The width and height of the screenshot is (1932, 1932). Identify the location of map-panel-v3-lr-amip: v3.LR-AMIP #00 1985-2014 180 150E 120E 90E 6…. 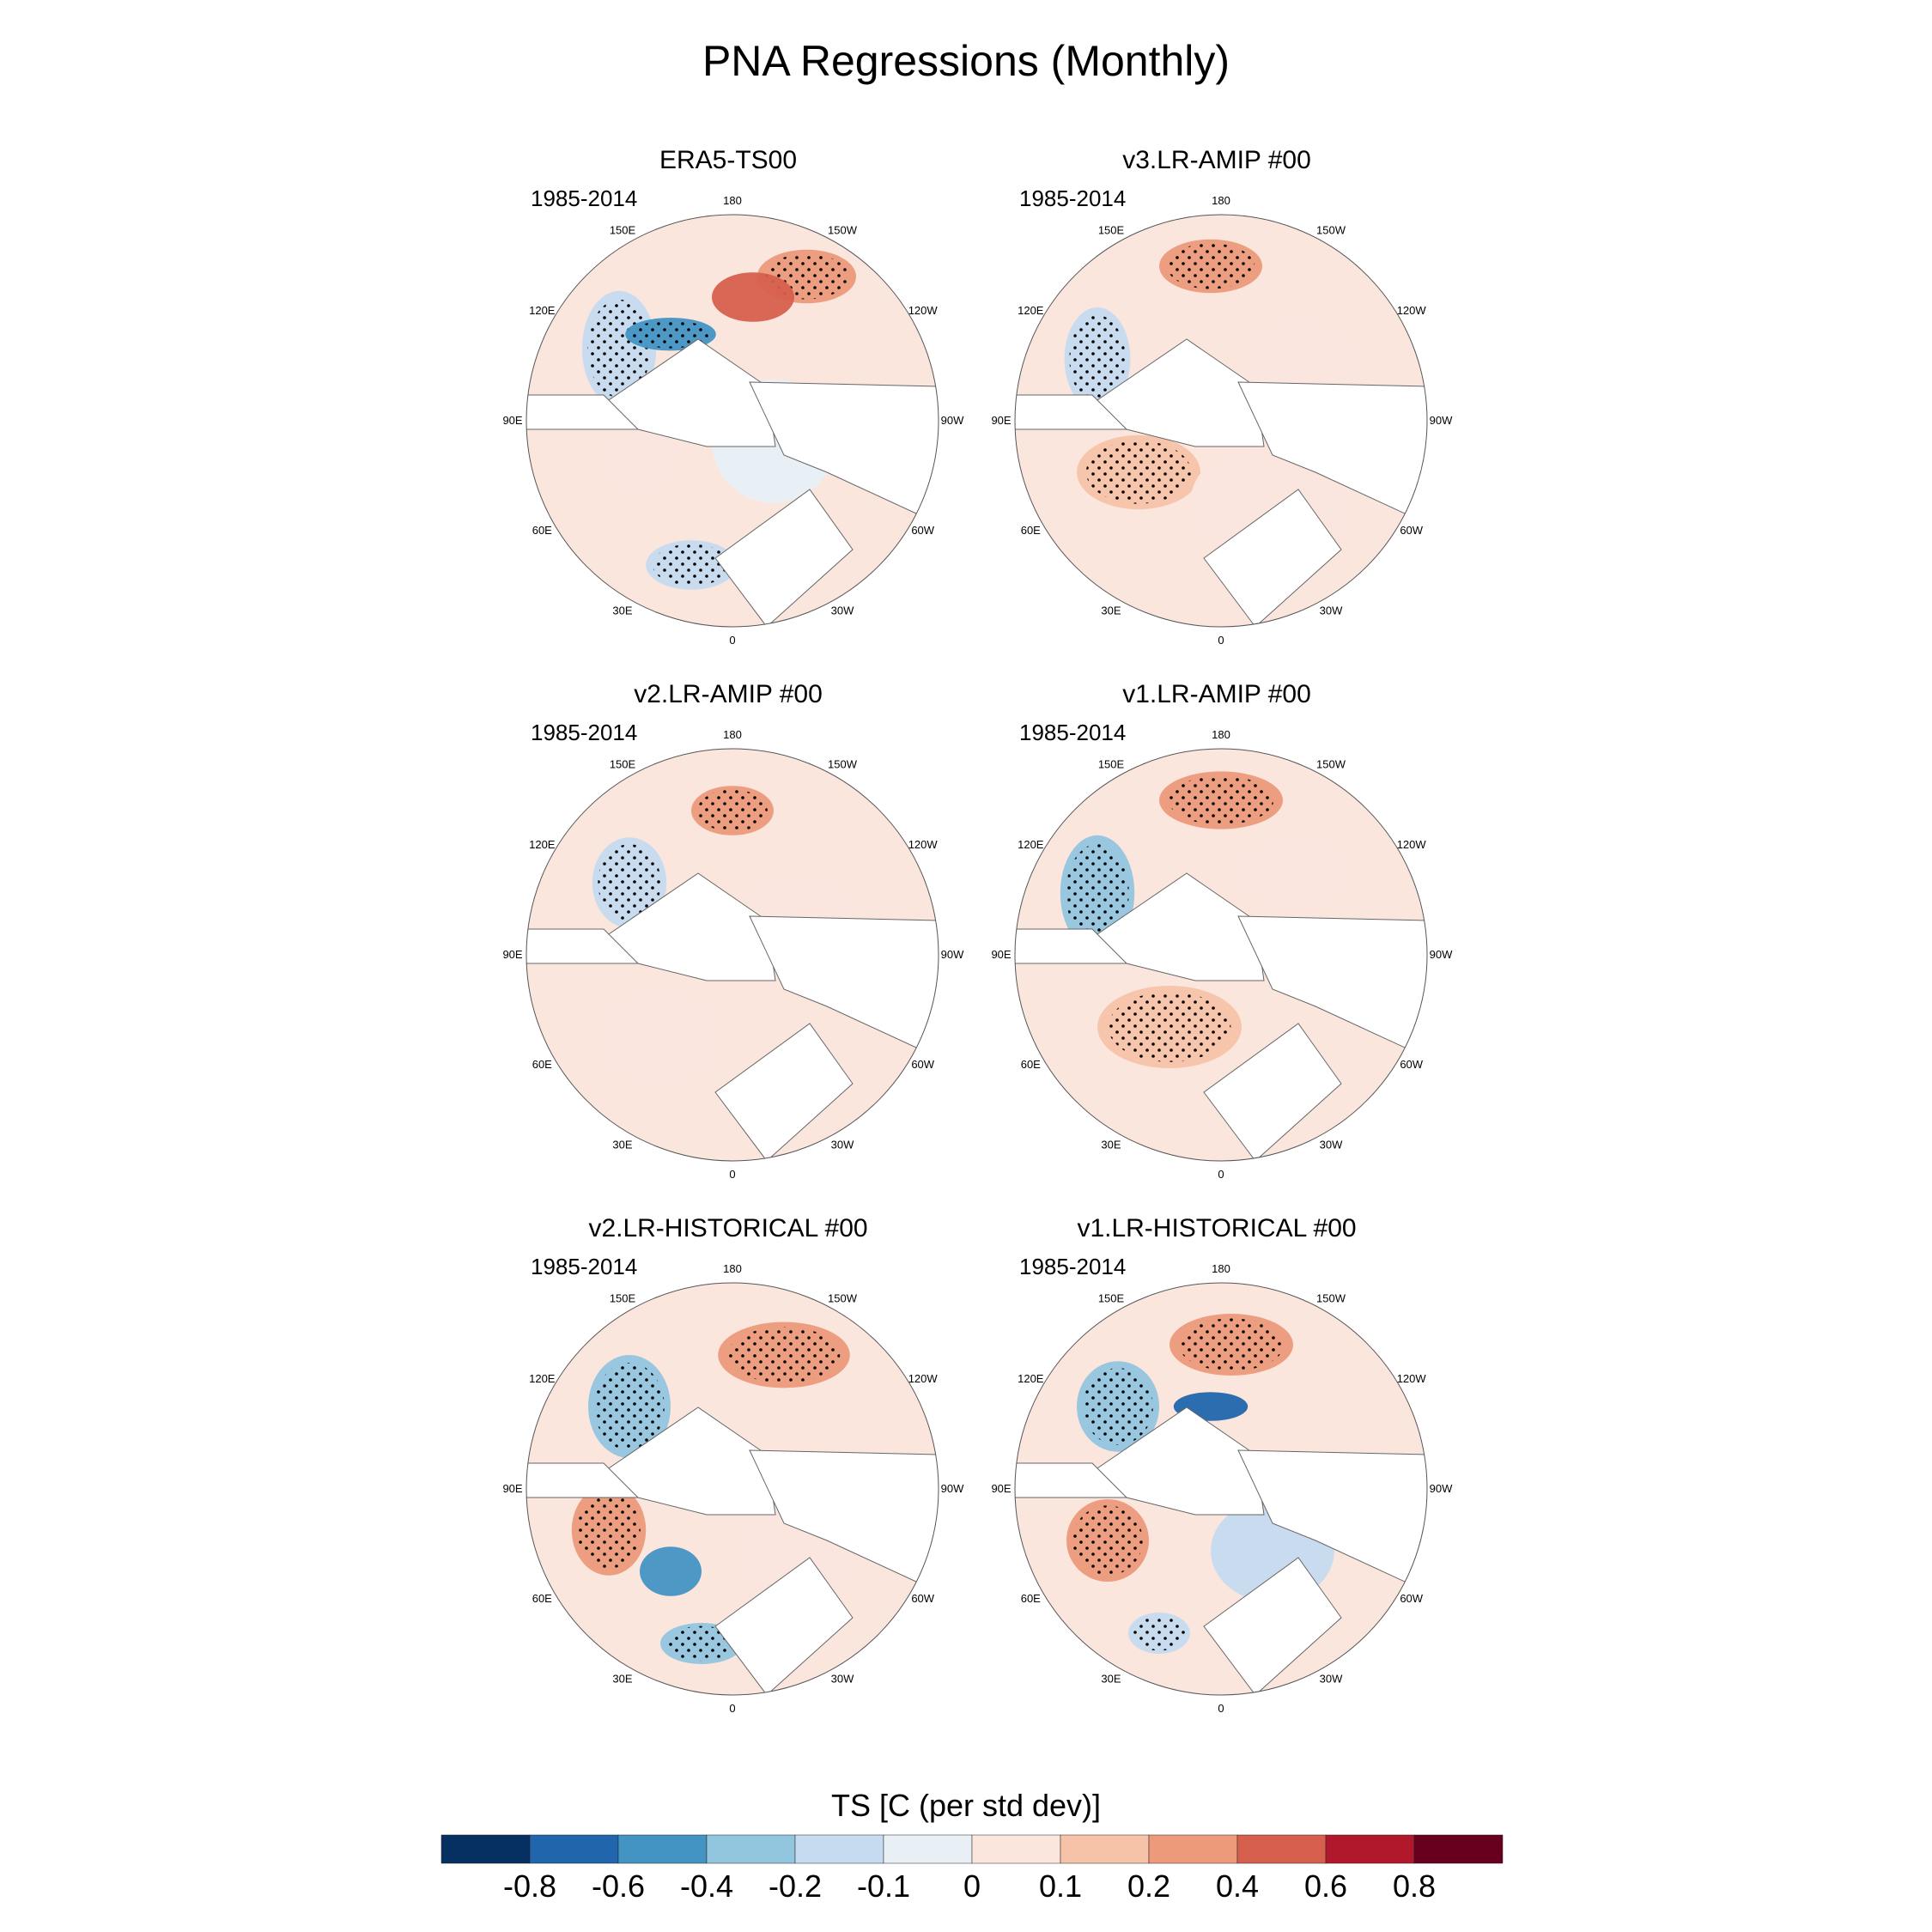
(1222, 397).